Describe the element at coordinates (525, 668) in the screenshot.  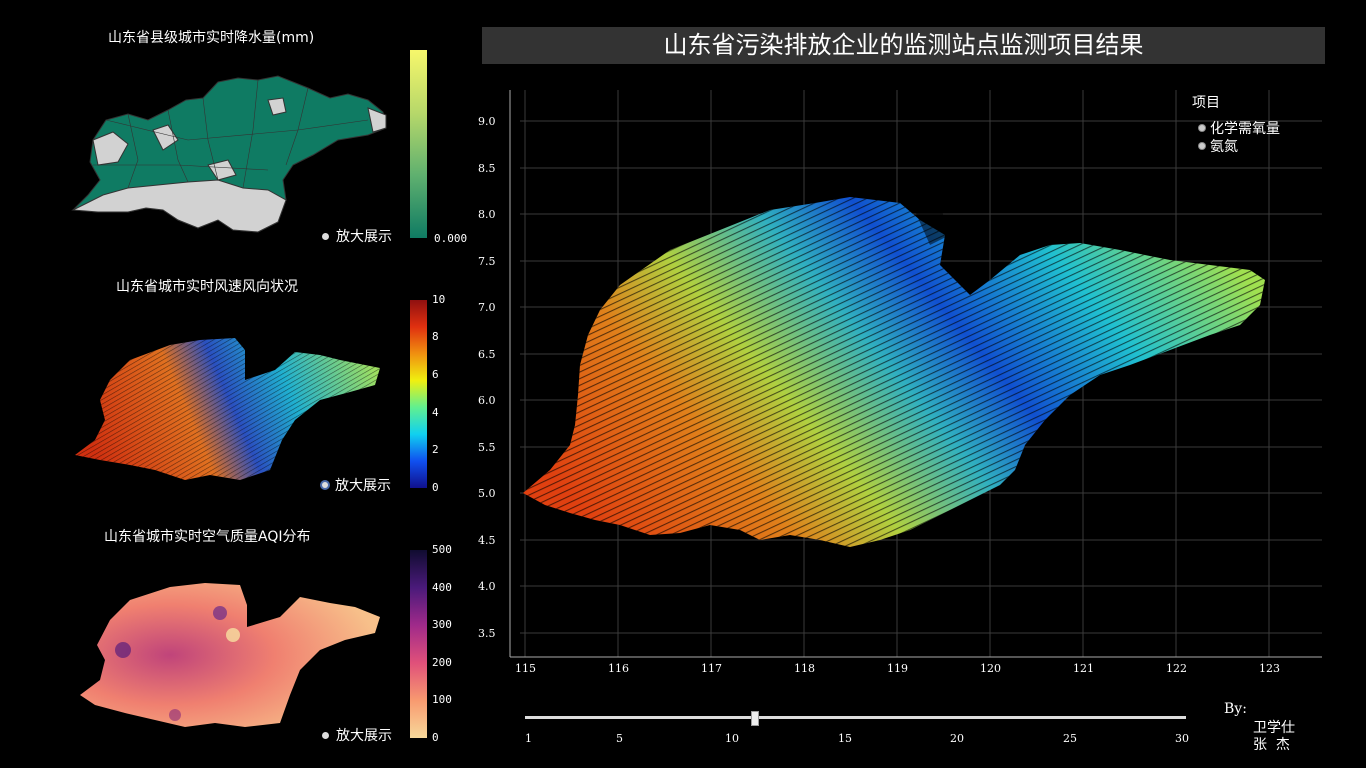
I see `x-tick: 115` at that location.